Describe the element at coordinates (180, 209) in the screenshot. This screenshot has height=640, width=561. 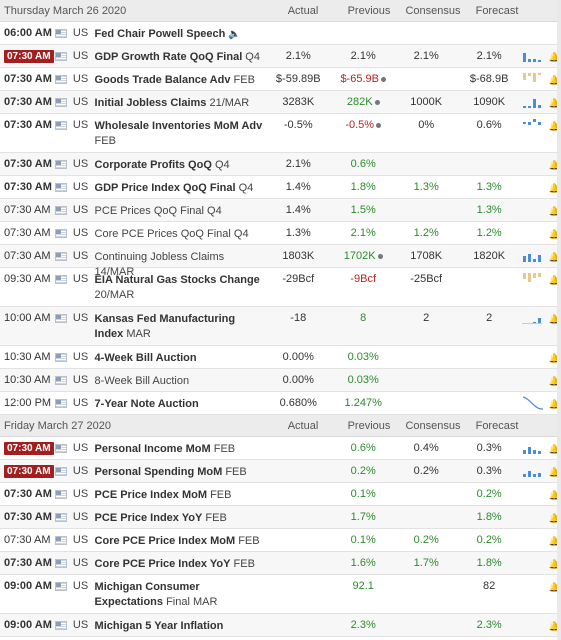
I see `event-name: PCE Prices QoQ Final Q4` at that location.